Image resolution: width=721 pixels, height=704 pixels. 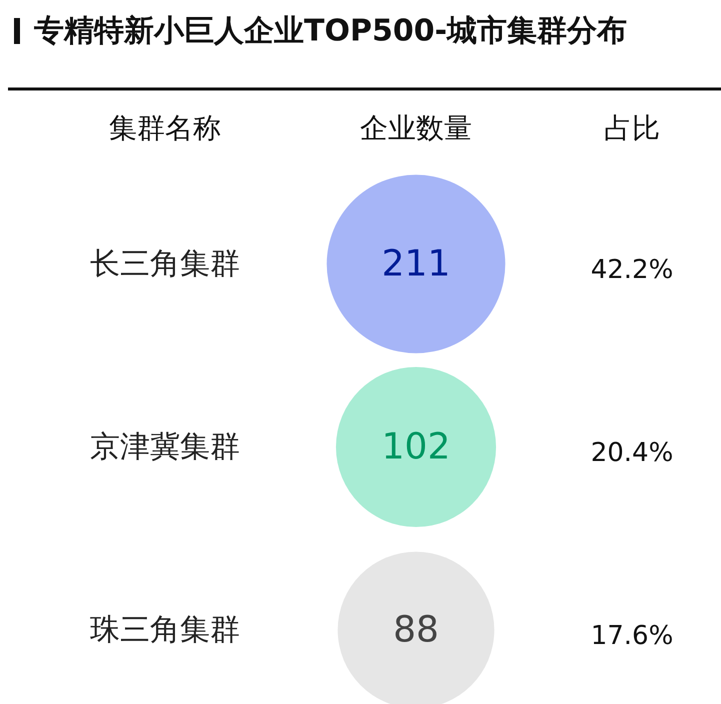 I want to click on data-label: 17.6%, so click(x=632, y=636).